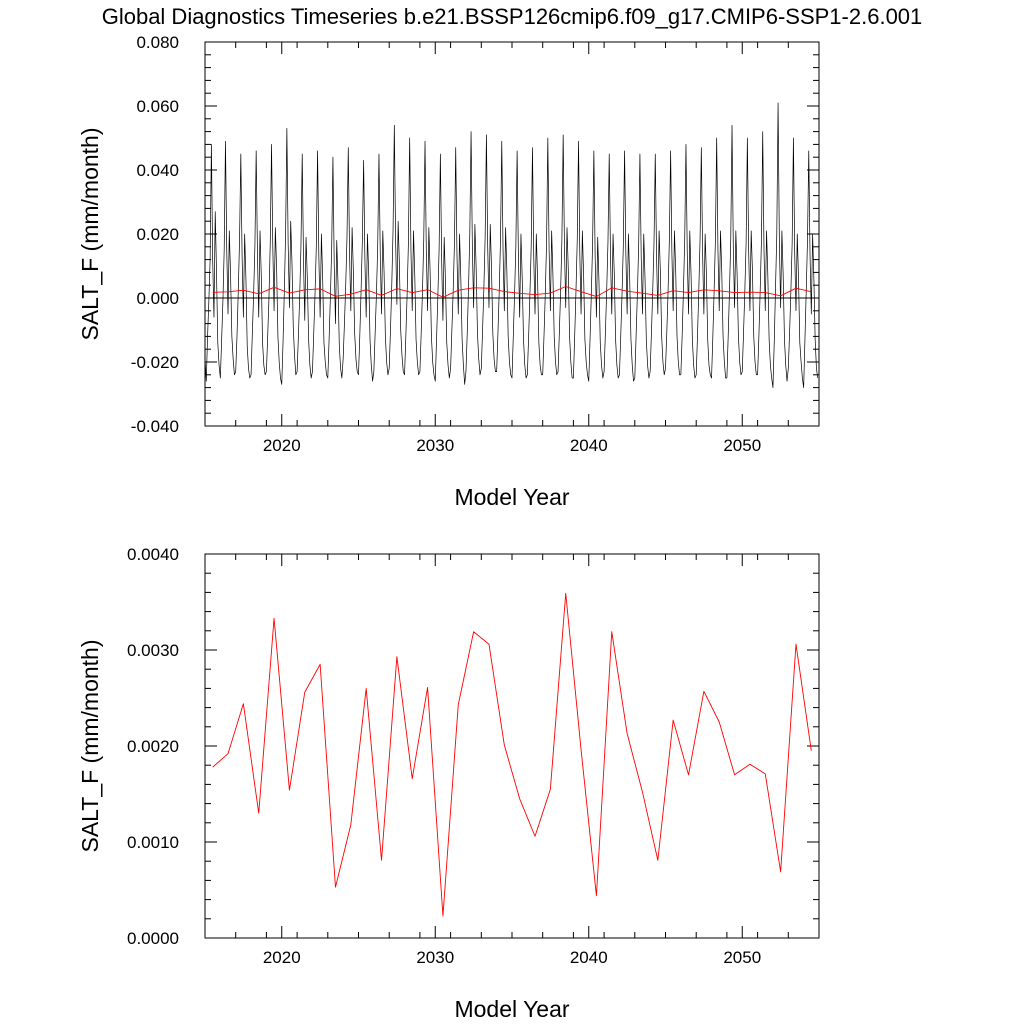 This screenshot has width=1024, height=1024. Describe the element at coordinates (90, 746) in the screenshot. I see `bottom-y-axis-title: SALT_F (mm/month)` at that location.